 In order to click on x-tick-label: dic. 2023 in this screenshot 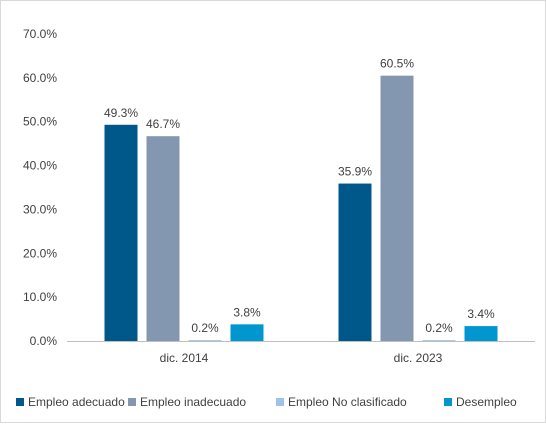, I will do `click(418, 358)`.